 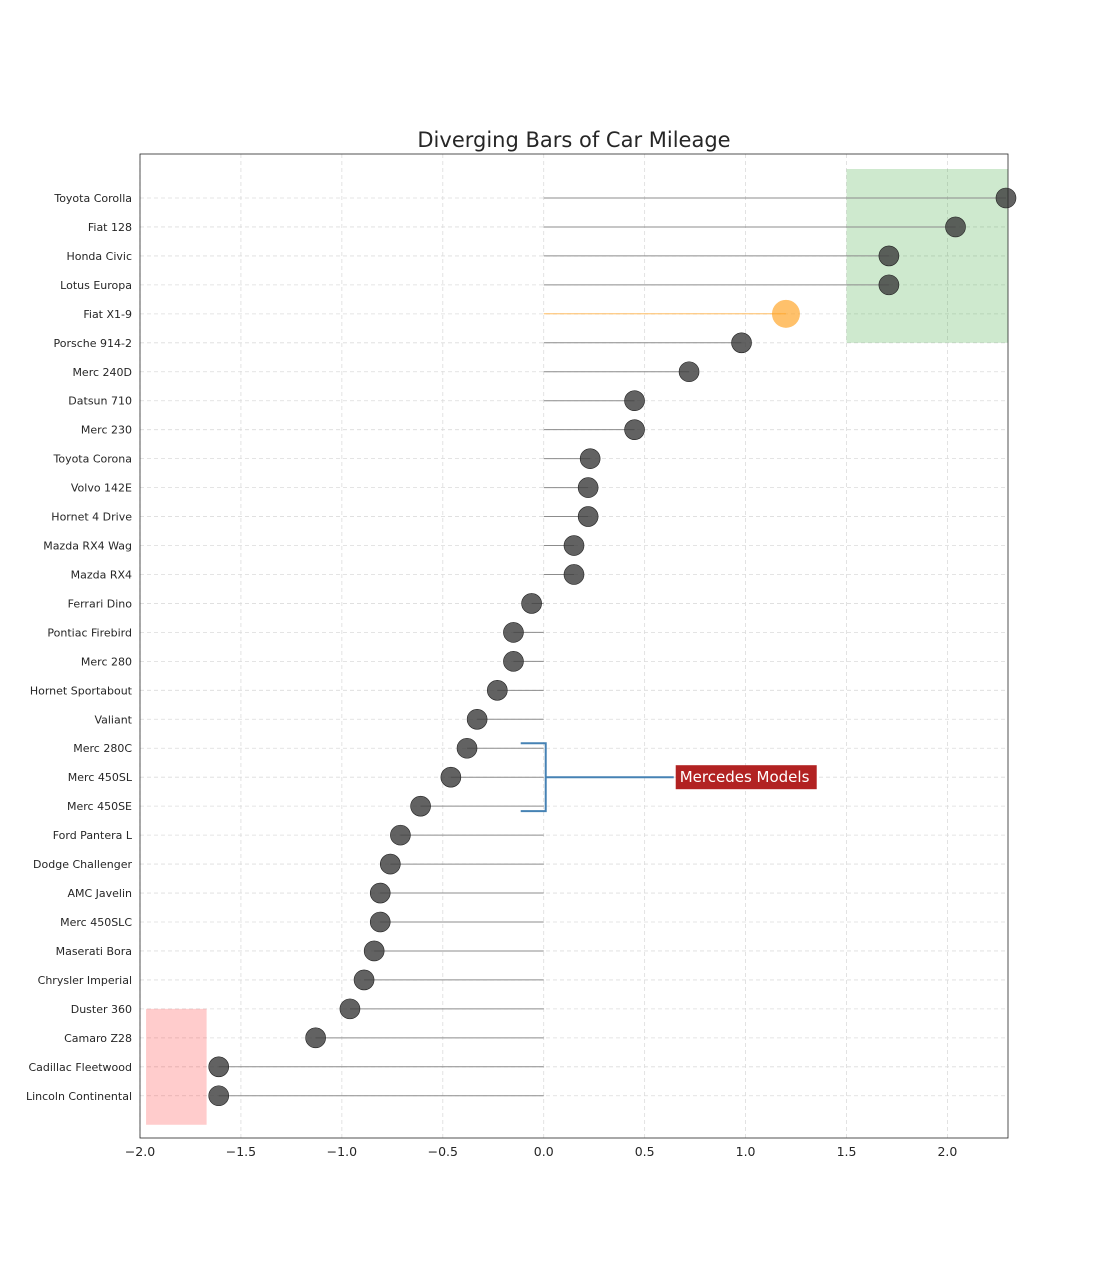 What do you see at coordinates (847, 1151) in the screenshot?
I see `x-tick-label: 1.5` at bounding box center [847, 1151].